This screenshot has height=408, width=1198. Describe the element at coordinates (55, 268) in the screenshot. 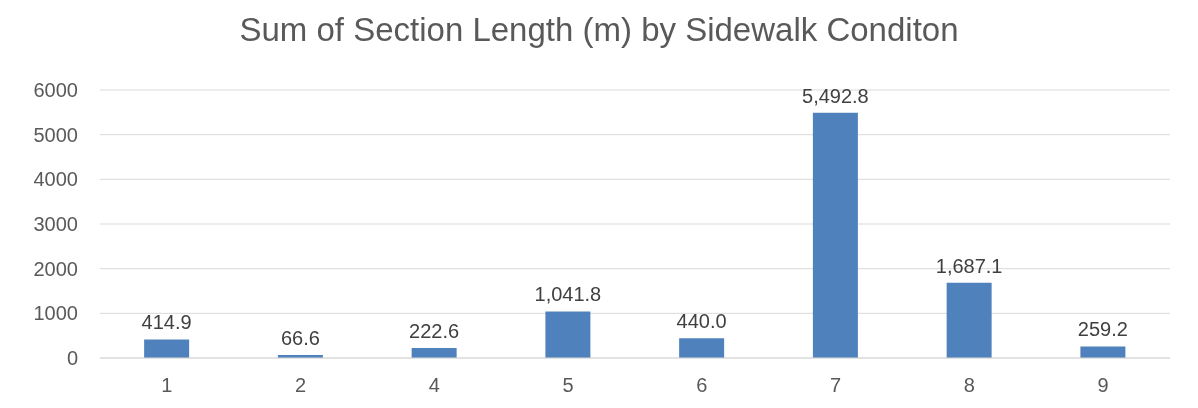

I see `y-tick-label: 2000` at that location.